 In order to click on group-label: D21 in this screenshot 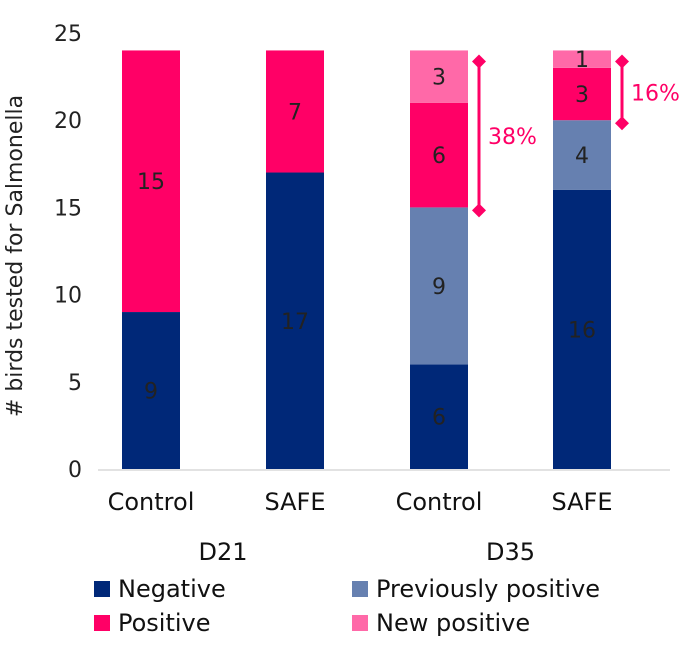, I will do `click(222, 552)`.